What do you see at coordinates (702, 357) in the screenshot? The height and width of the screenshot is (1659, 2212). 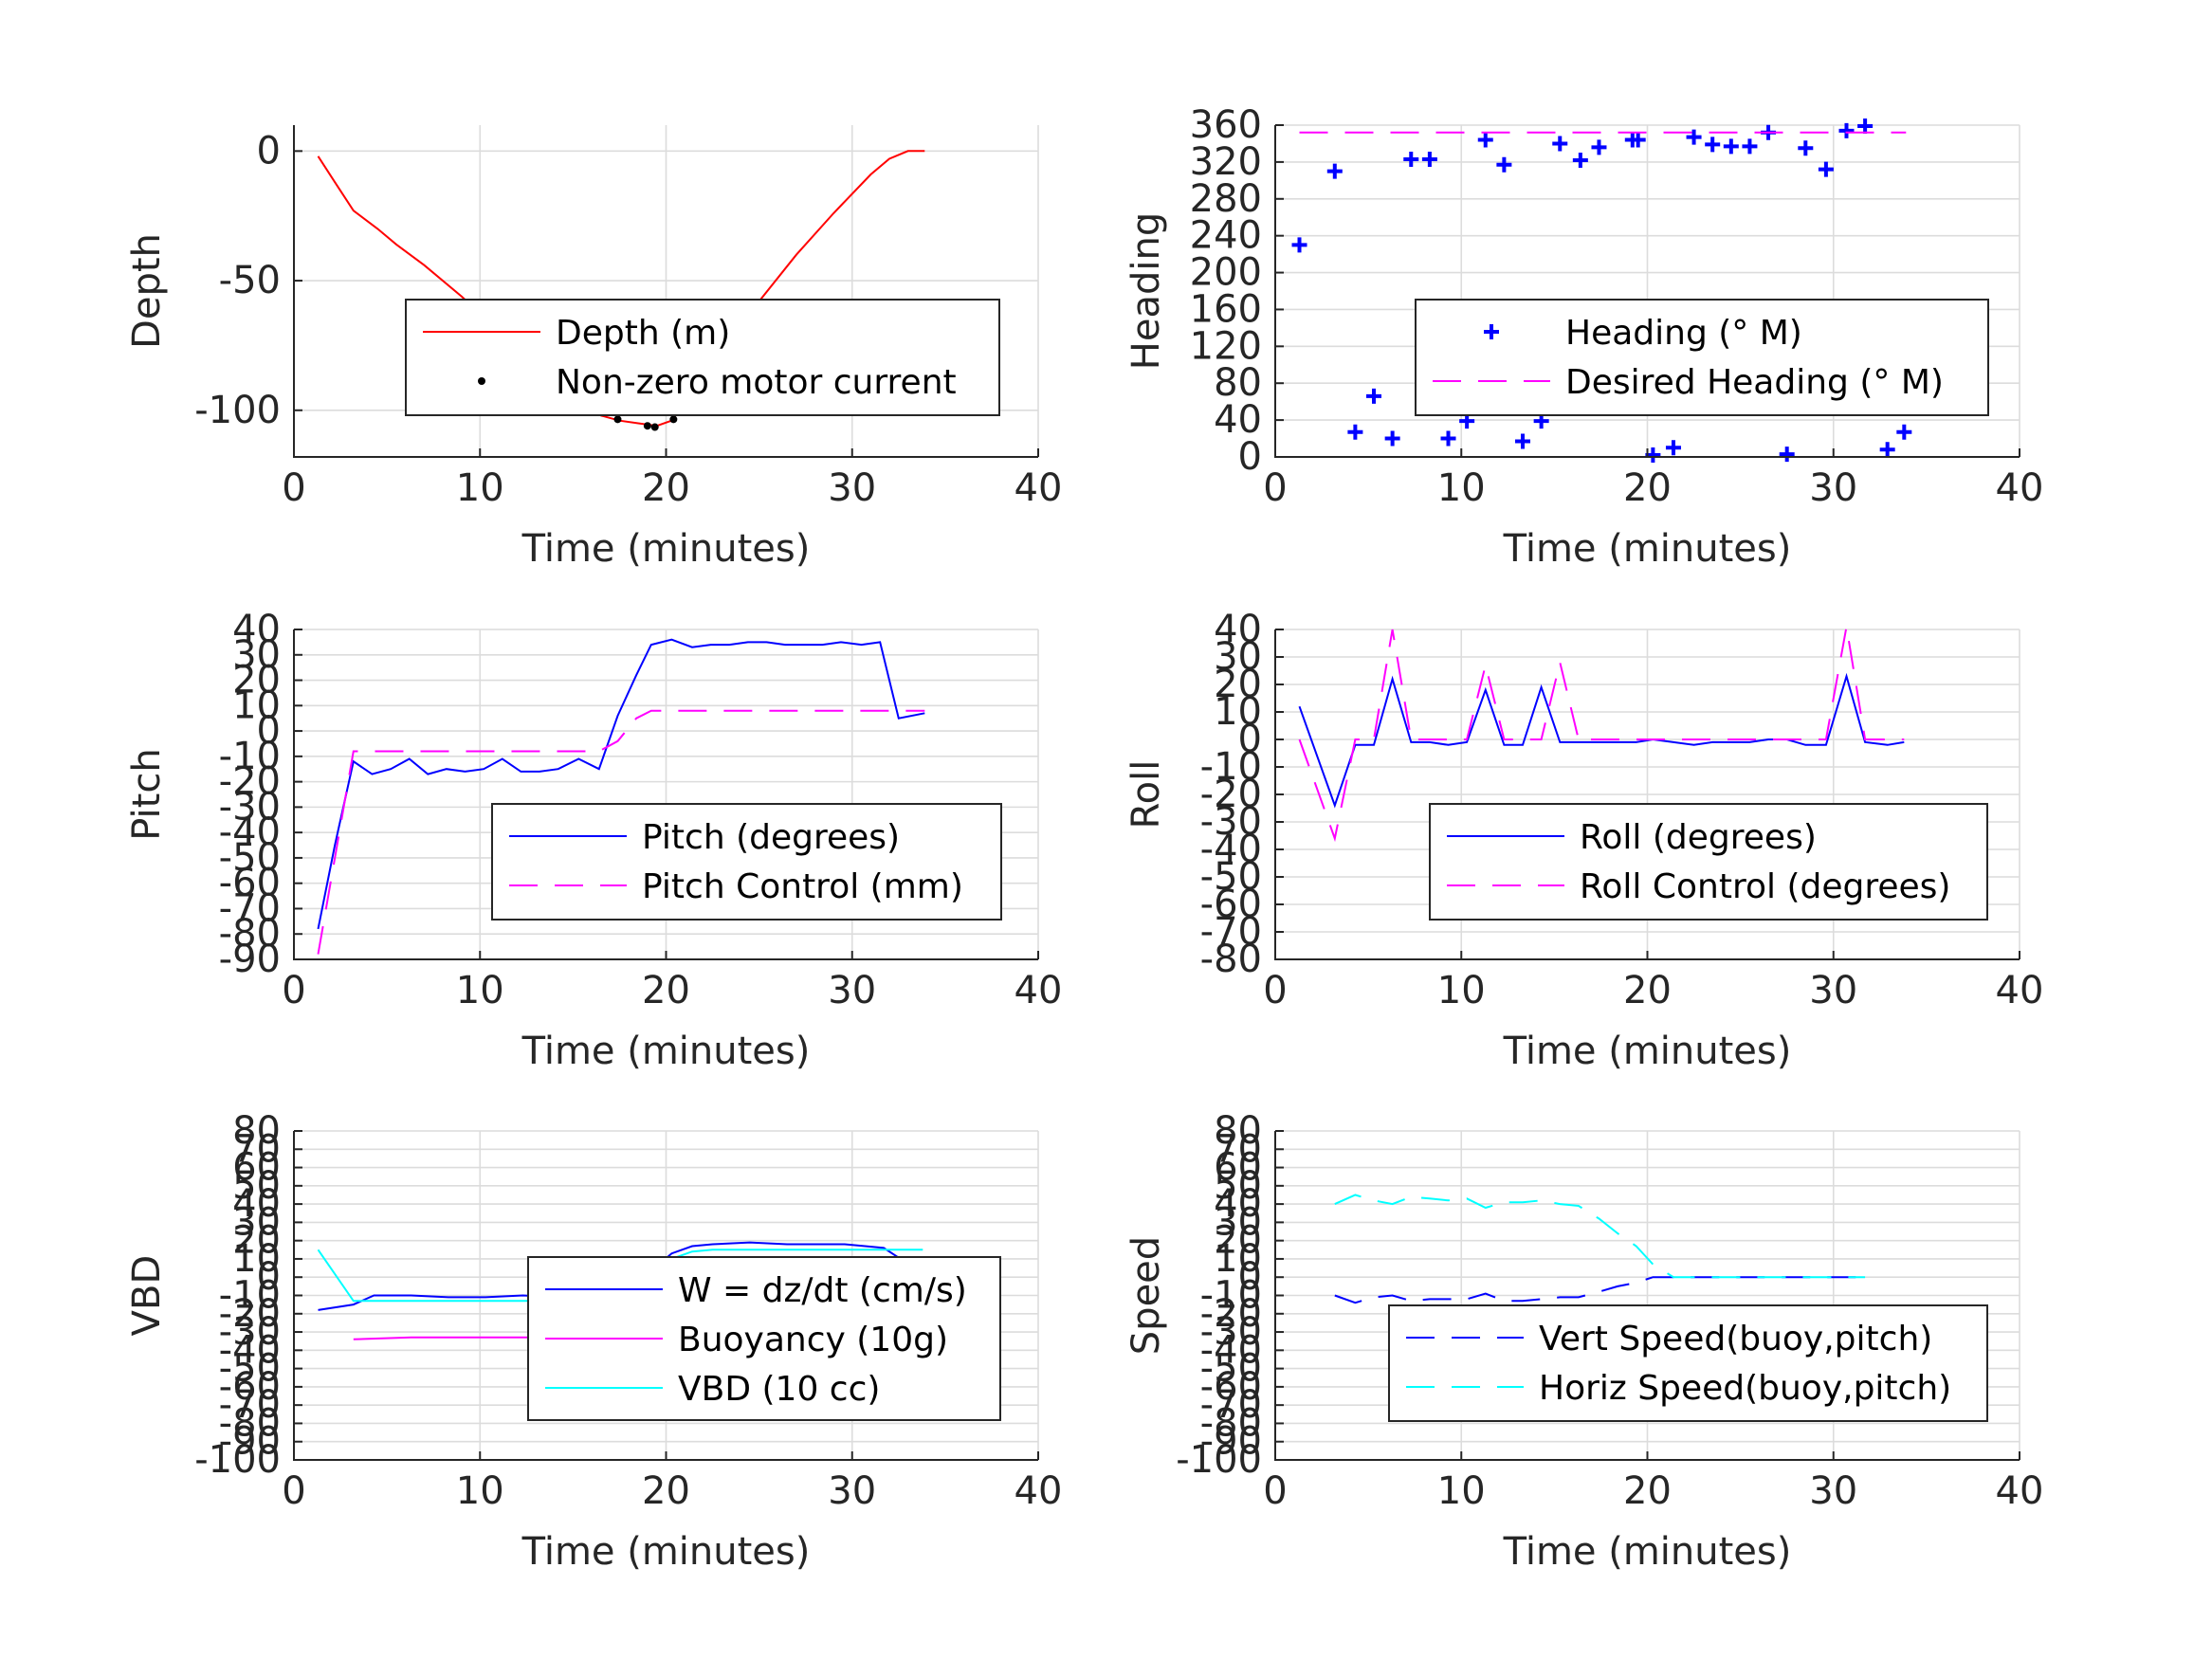 I see `legend: Depth (m) Non-zero motor current` at bounding box center [702, 357].